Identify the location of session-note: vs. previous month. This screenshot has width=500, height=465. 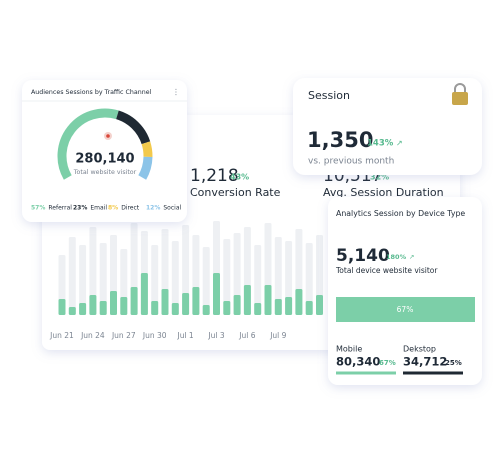
(351, 162).